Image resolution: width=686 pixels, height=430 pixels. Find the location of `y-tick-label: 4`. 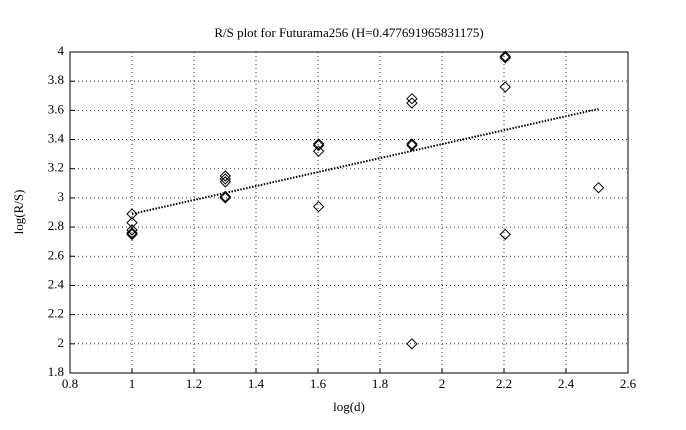

y-tick-label: 4 is located at coordinates (61, 50).